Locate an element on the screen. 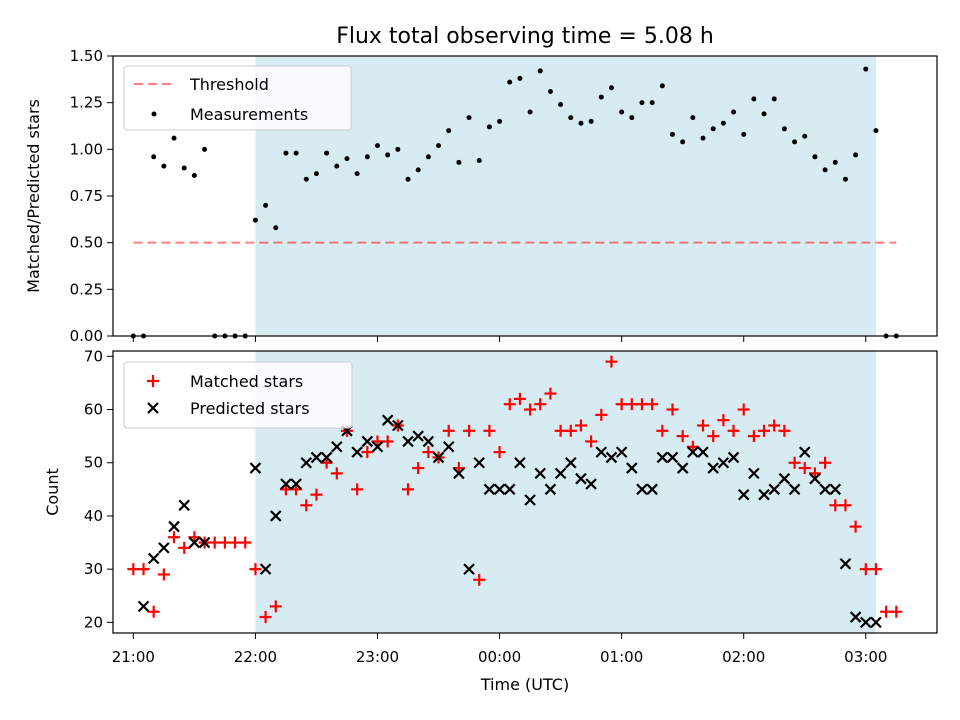 The height and width of the screenshot is (720, 960). bottom-x-tick-label: 02:00 is located at coordinates (743, 657).